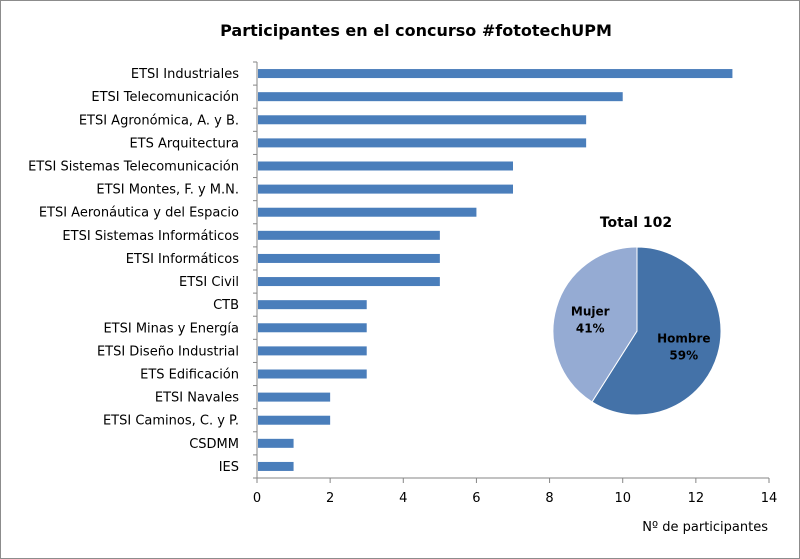 The width and height of the screenshot is (800, 559). I want to click on pie-slice-label: Mujer, so click(590, 311).